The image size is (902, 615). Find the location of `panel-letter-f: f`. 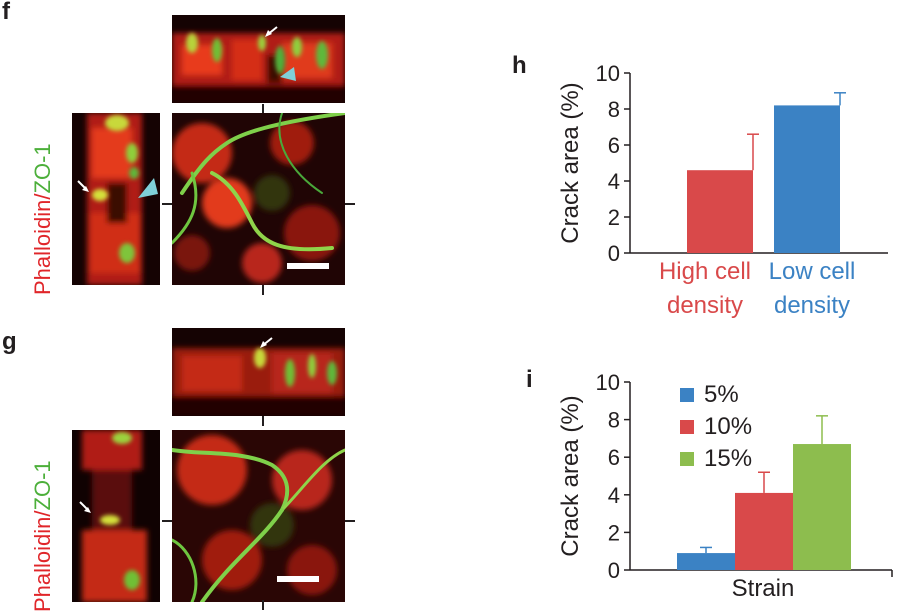

panel-letter-f: f is located at coordinates (6, 12).